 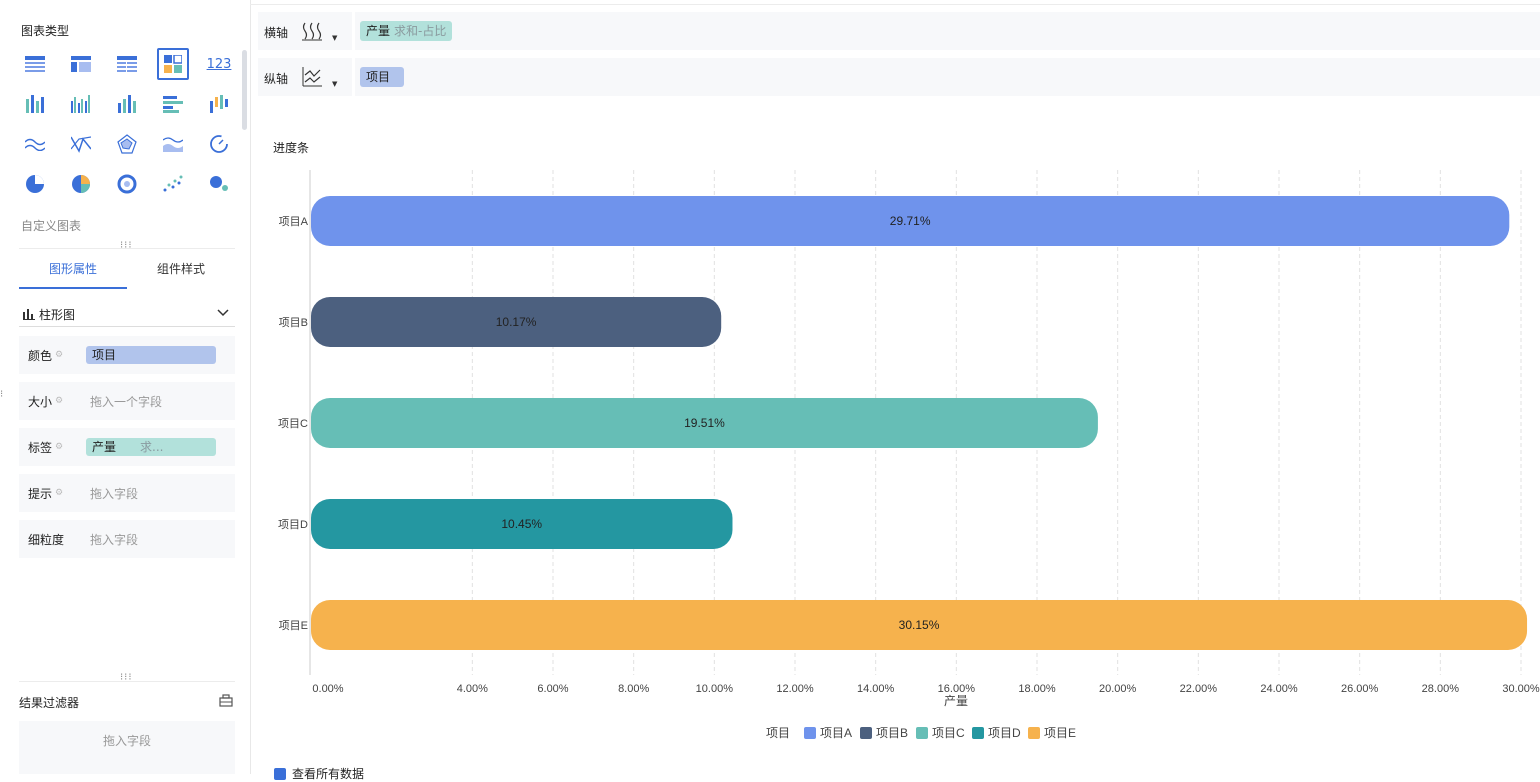 I want to click on granularity-label: 细粒度, so click(x=46, y=539).